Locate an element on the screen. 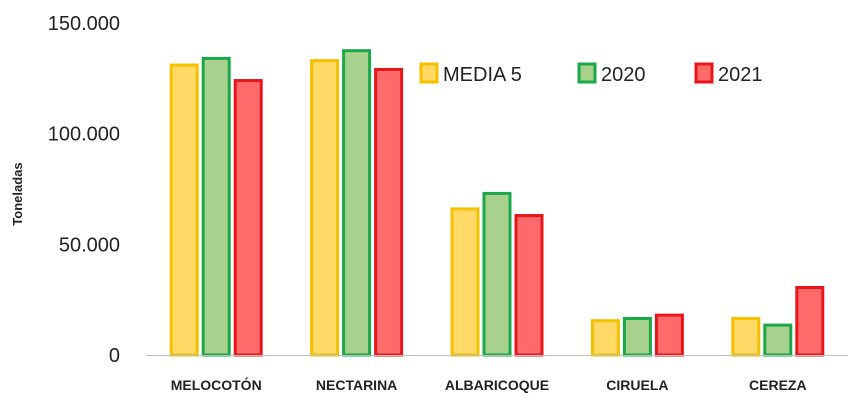 Image resolution: width=854 pixels, height=399 pixels. x-category-label: ALBARICOQUE is located at coordinates (497, 385).